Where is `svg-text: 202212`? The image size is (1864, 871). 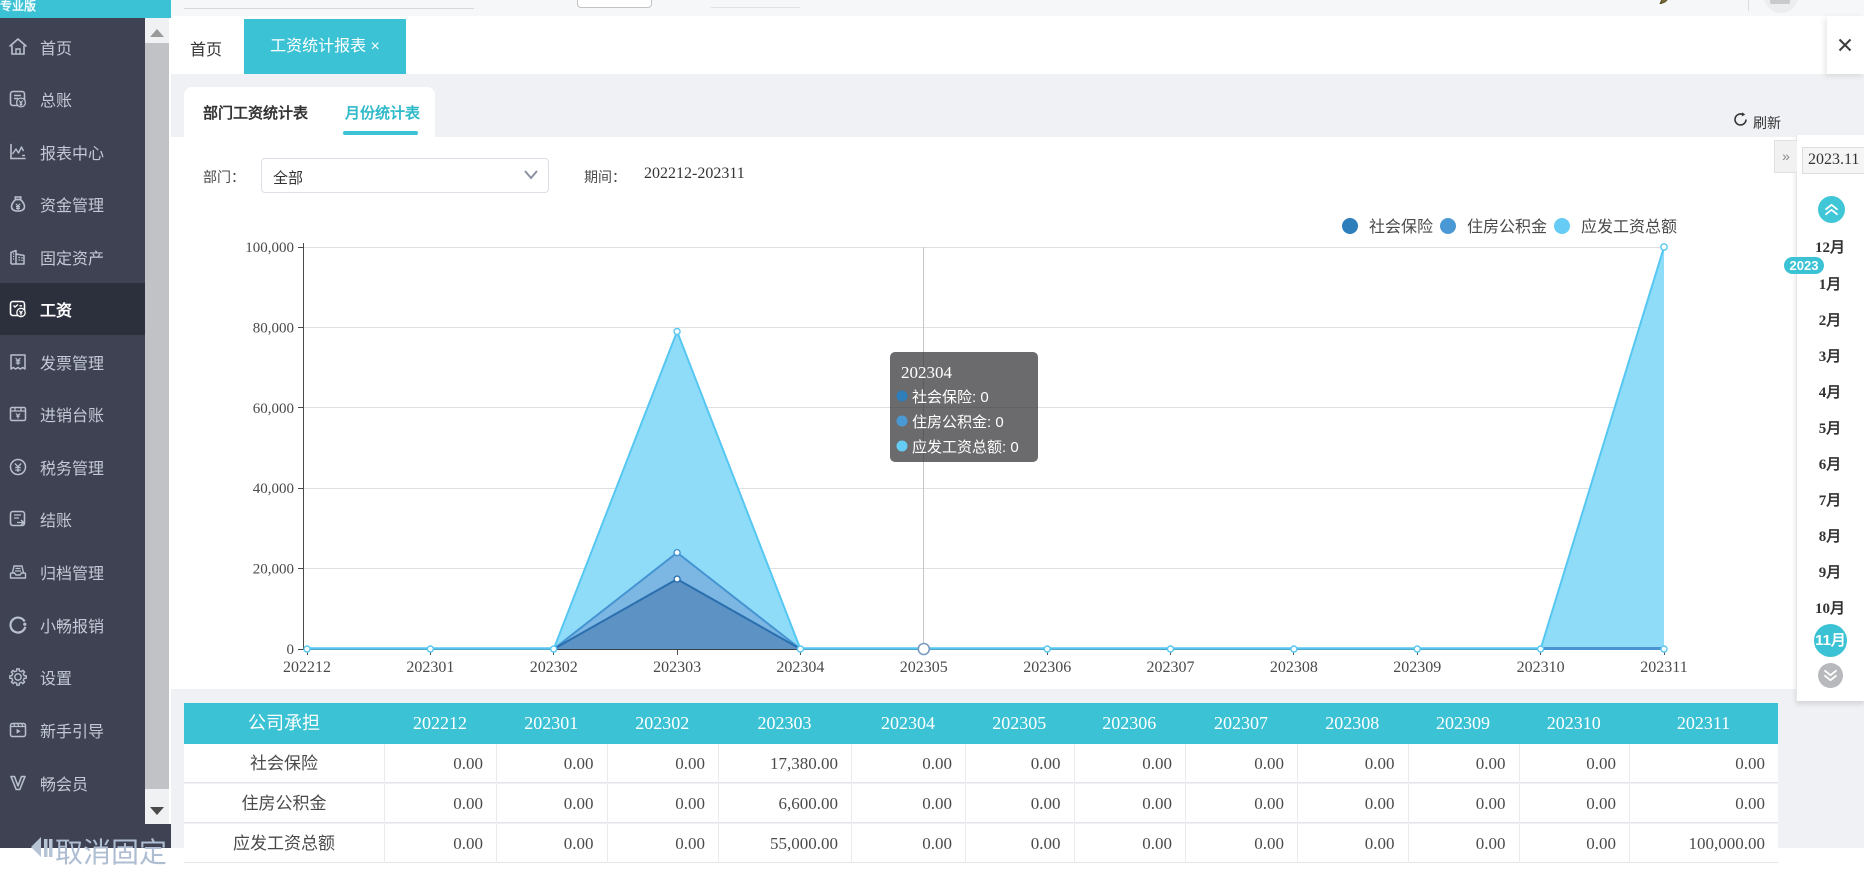
svg-text: 202212 is located at coordinates (307, 667).